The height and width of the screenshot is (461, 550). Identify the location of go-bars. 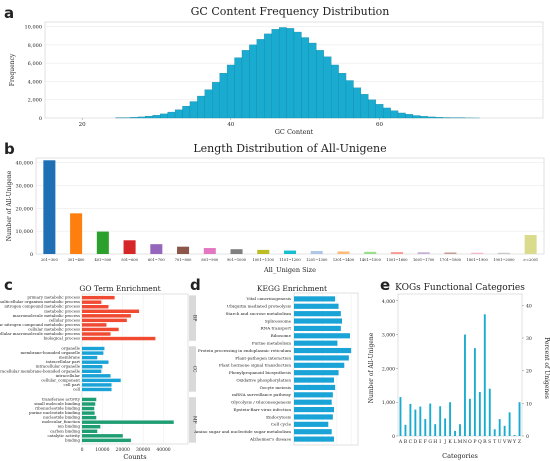
(128, 369).